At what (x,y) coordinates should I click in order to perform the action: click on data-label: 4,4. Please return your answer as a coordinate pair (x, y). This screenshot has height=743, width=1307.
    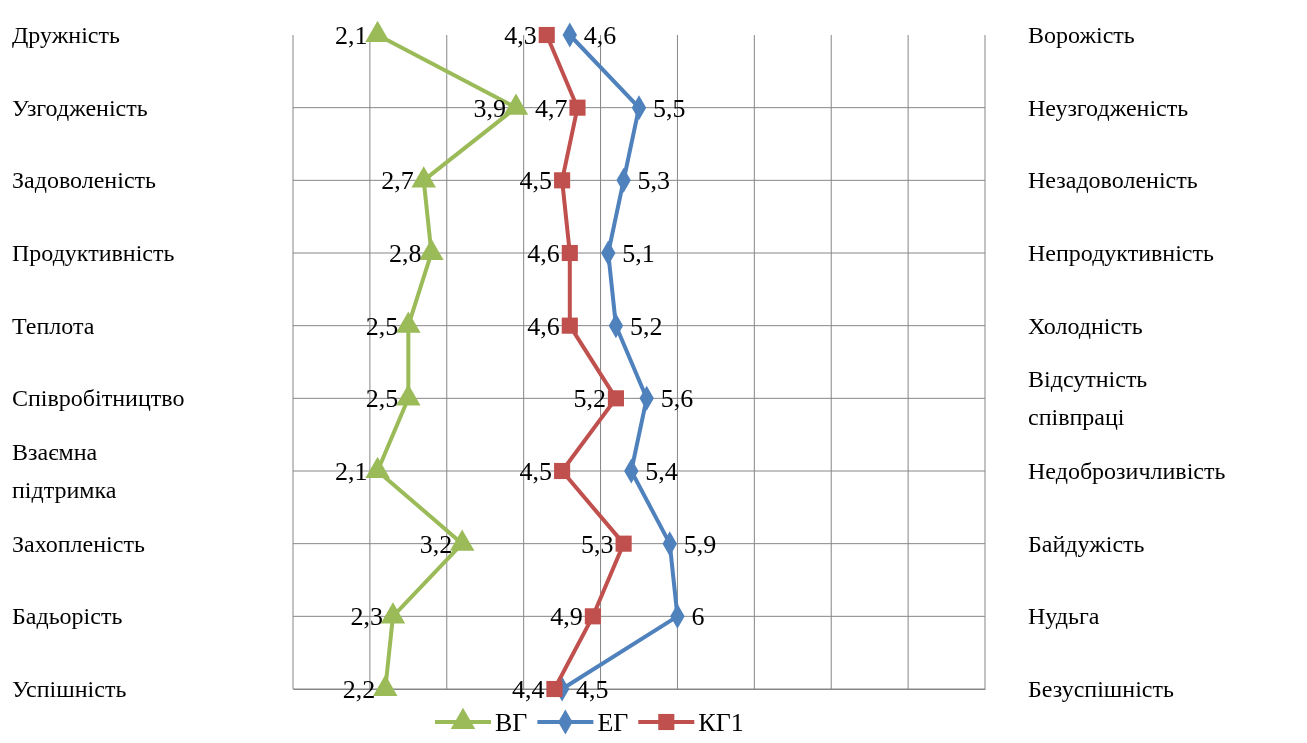
    Looking at the image, I should click on (528, 689).